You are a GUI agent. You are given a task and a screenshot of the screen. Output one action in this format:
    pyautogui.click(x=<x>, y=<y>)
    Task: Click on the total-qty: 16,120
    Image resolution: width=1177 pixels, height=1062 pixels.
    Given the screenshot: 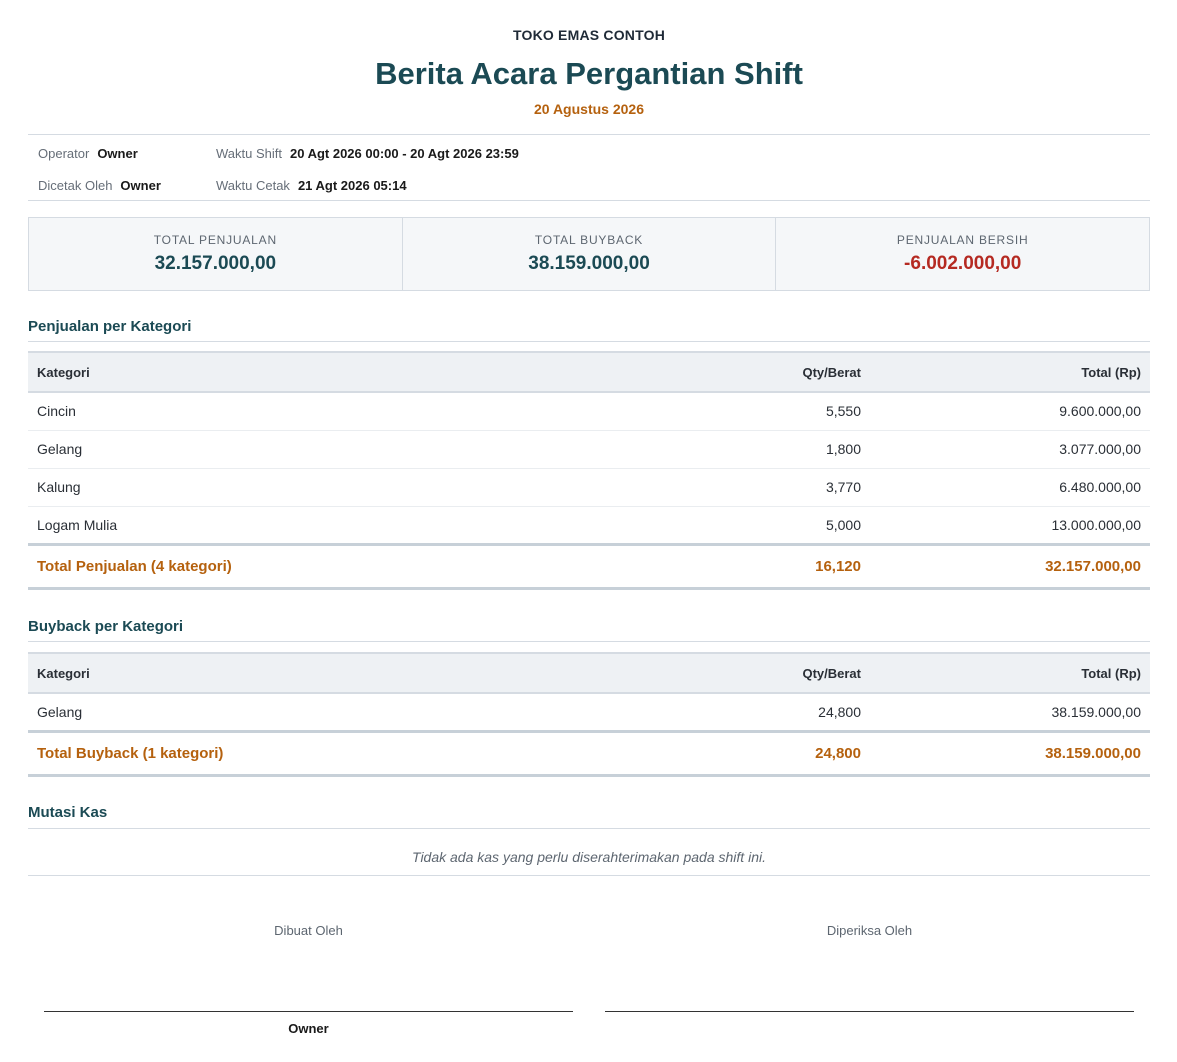 What is the action you would take?
    pyautogui.click(x=720, y=566)
    